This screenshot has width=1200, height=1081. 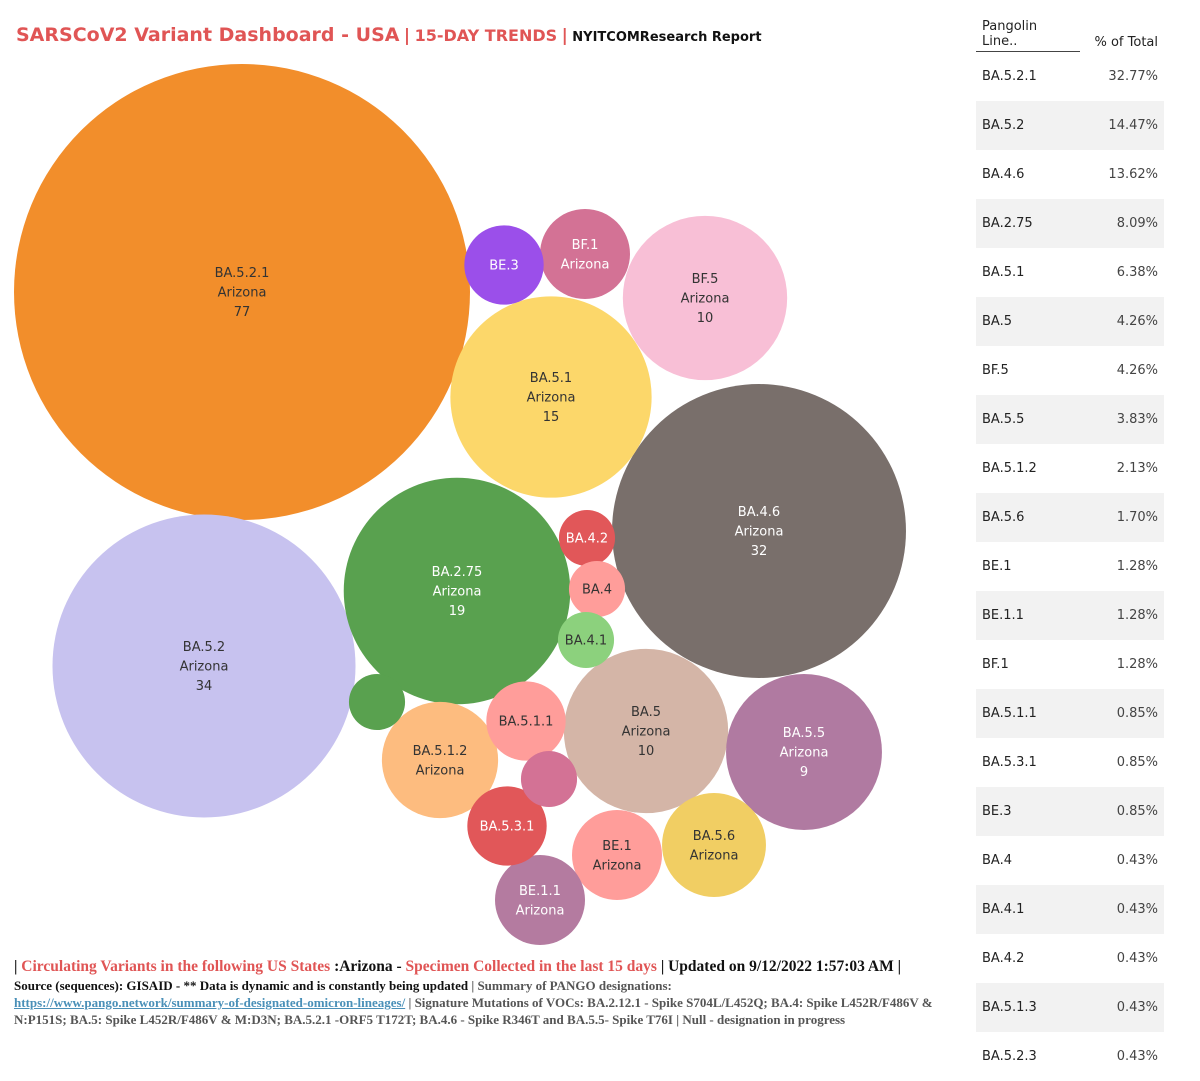 I want to click on bubble-BA-5-6: BA.5.6 Arizona, so click(x=714, y=845).